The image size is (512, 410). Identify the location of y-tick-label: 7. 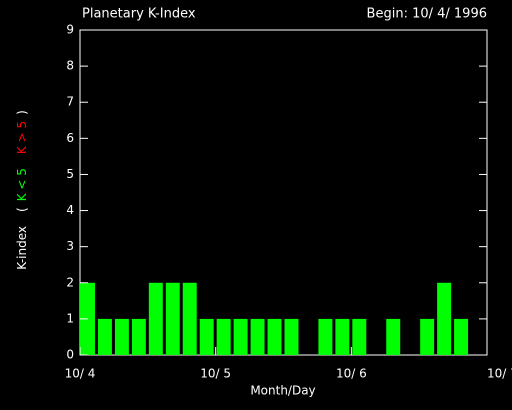
(70, 102).